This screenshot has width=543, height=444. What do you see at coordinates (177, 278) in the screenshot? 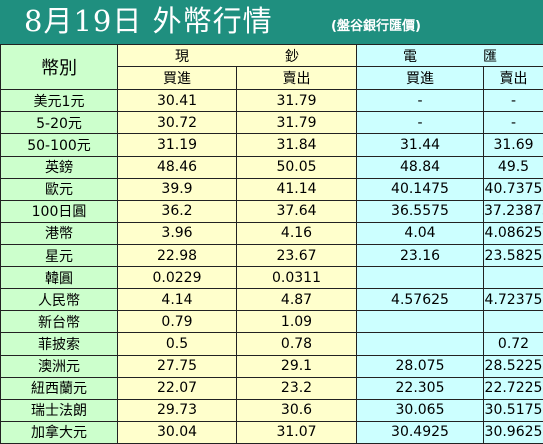
I see `cash-buy-cell: 0.0229` at bounding box center [177, 278].